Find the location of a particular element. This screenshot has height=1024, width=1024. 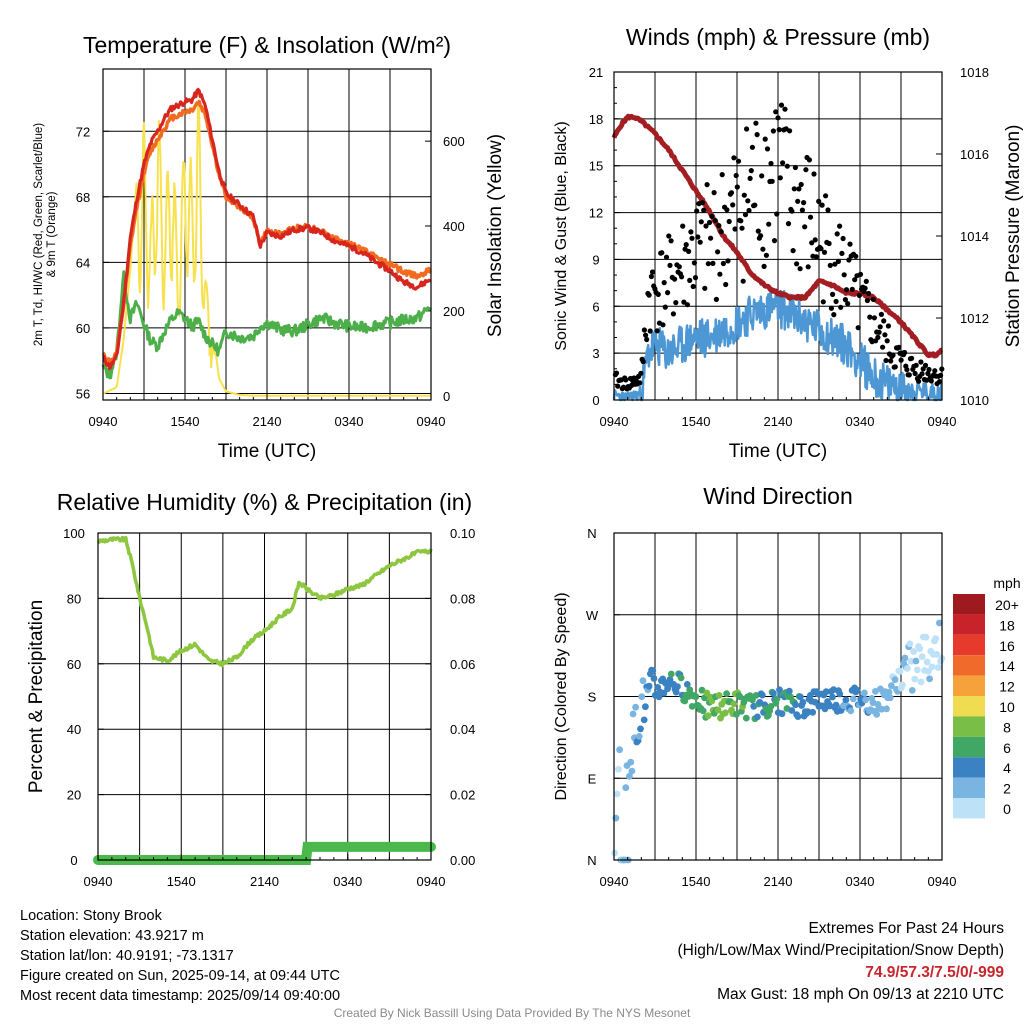

y-left-axis-label-line: & 9m T (Orange) is located at coordinates (52, 234).